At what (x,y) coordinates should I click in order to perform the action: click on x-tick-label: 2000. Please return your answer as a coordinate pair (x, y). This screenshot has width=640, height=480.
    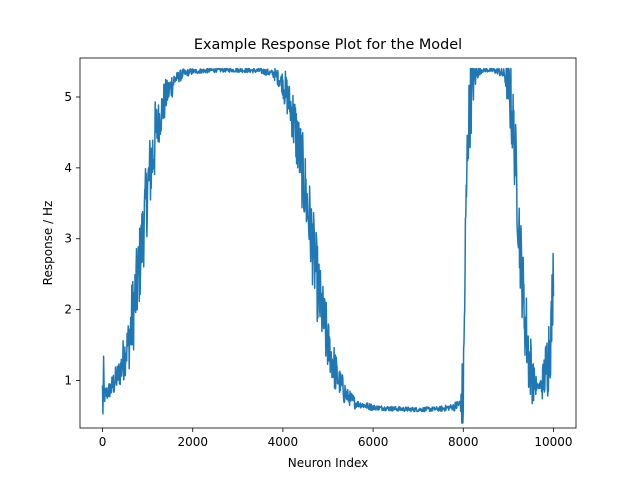
    Looking at the image, I should click on (192, 442).